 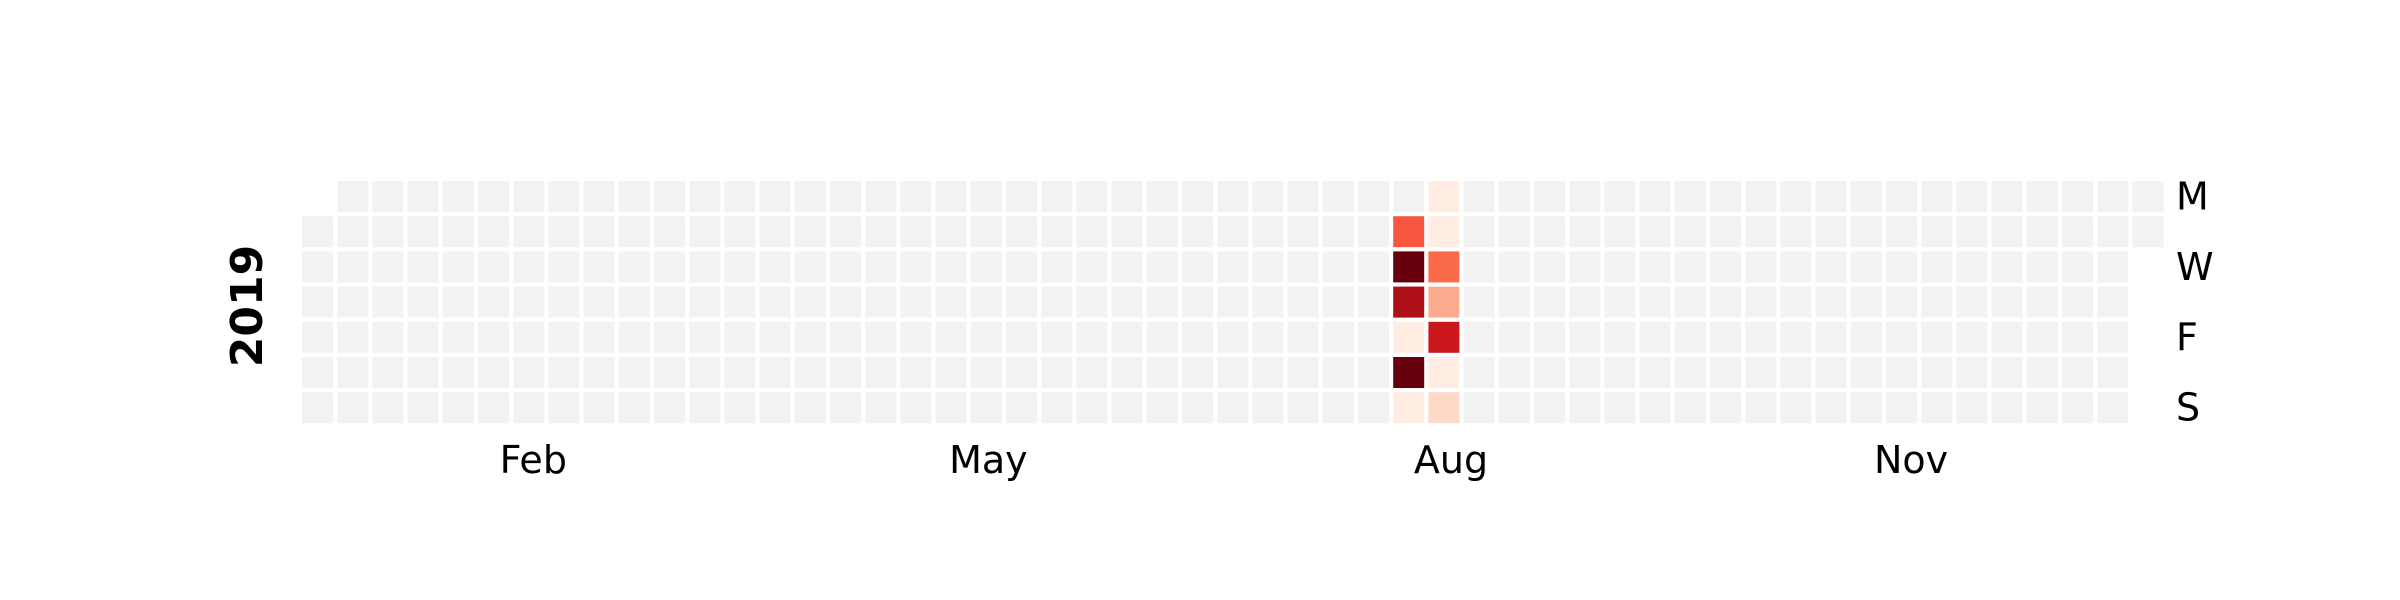 I want to click on month-tick-label: May, so click(x=988, y=460).